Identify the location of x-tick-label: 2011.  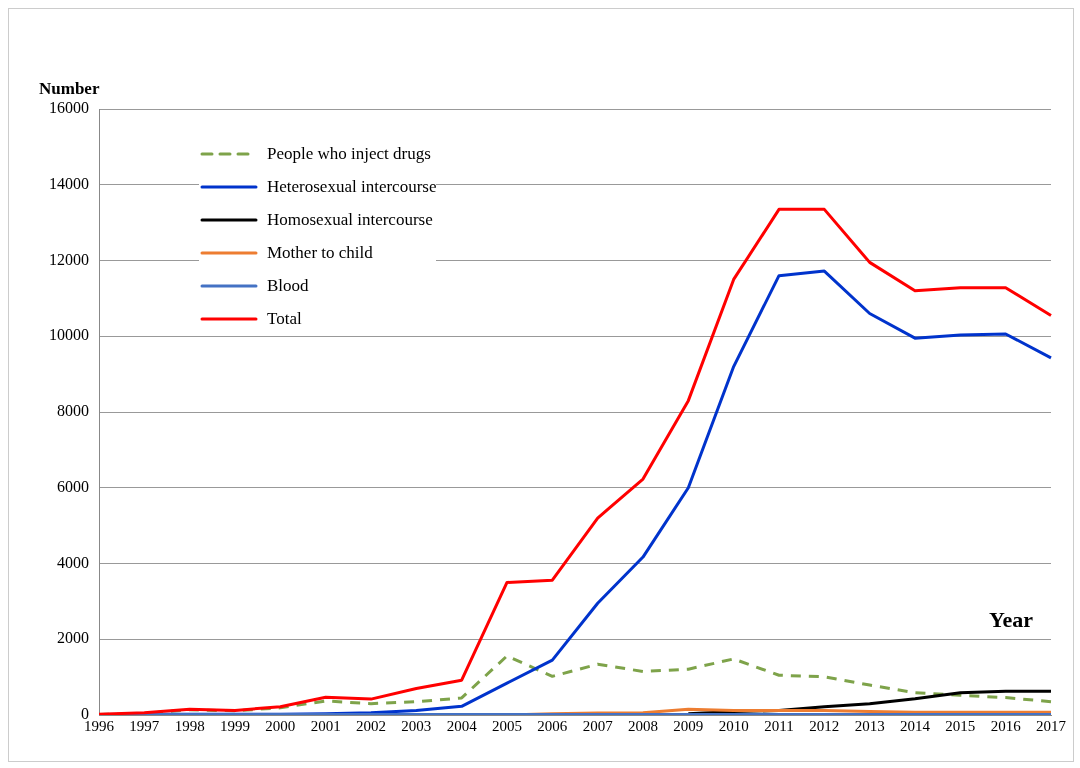
(779, 725).